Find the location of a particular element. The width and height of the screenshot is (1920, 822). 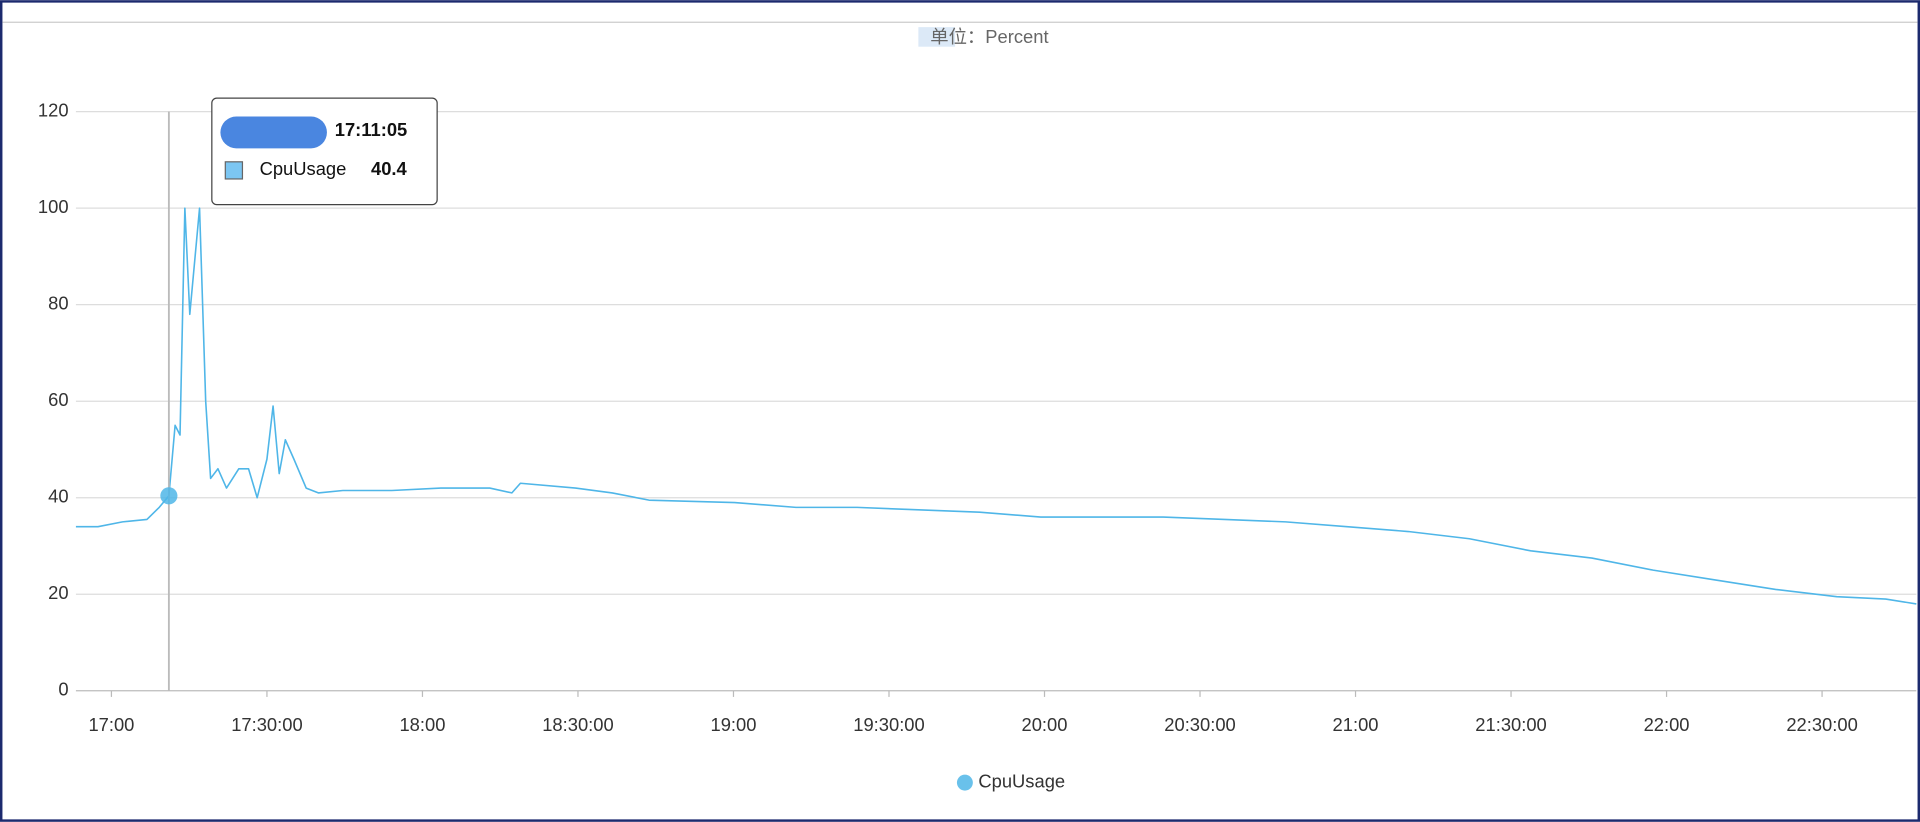

tooltip-series: CpuUsage is located at coordinates (303, 168).